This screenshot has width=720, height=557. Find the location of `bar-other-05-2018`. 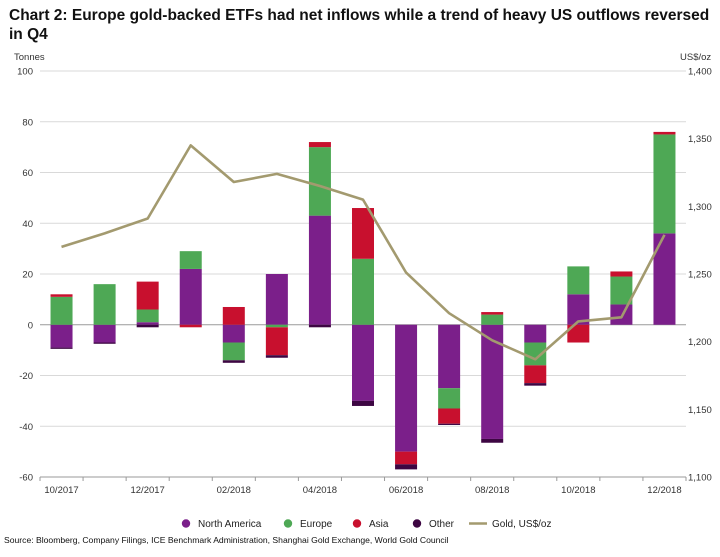

bar-other-05-2018 is located at coordinates (363, 403).